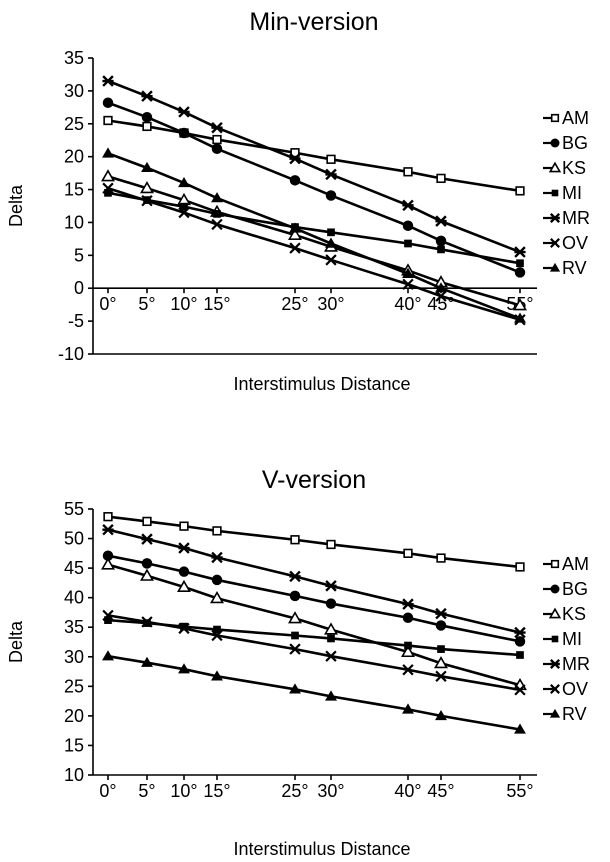 The width and height of the screenshot is (610, 862). What do you see at coordinates (576, 664) in the screenshot?
I see `legend-label: MR` at bounding box center [576, 664].